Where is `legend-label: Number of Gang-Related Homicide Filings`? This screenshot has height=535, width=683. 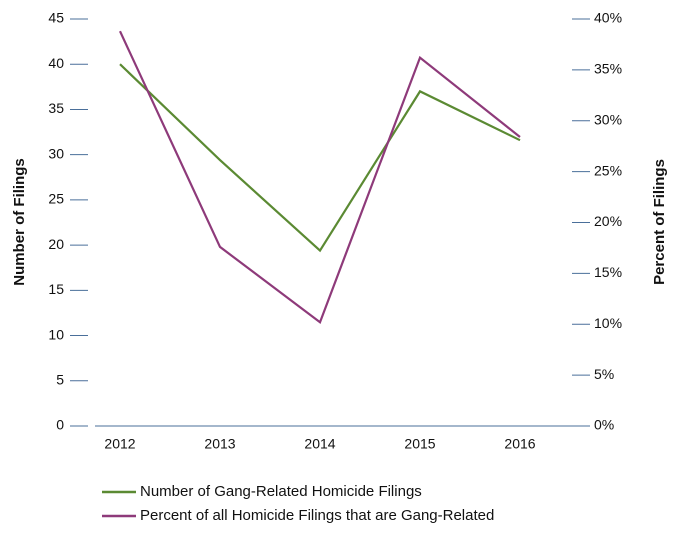
legend-label: Number of Gang-Related Homicide Filings is located at coordinates (281, 491).